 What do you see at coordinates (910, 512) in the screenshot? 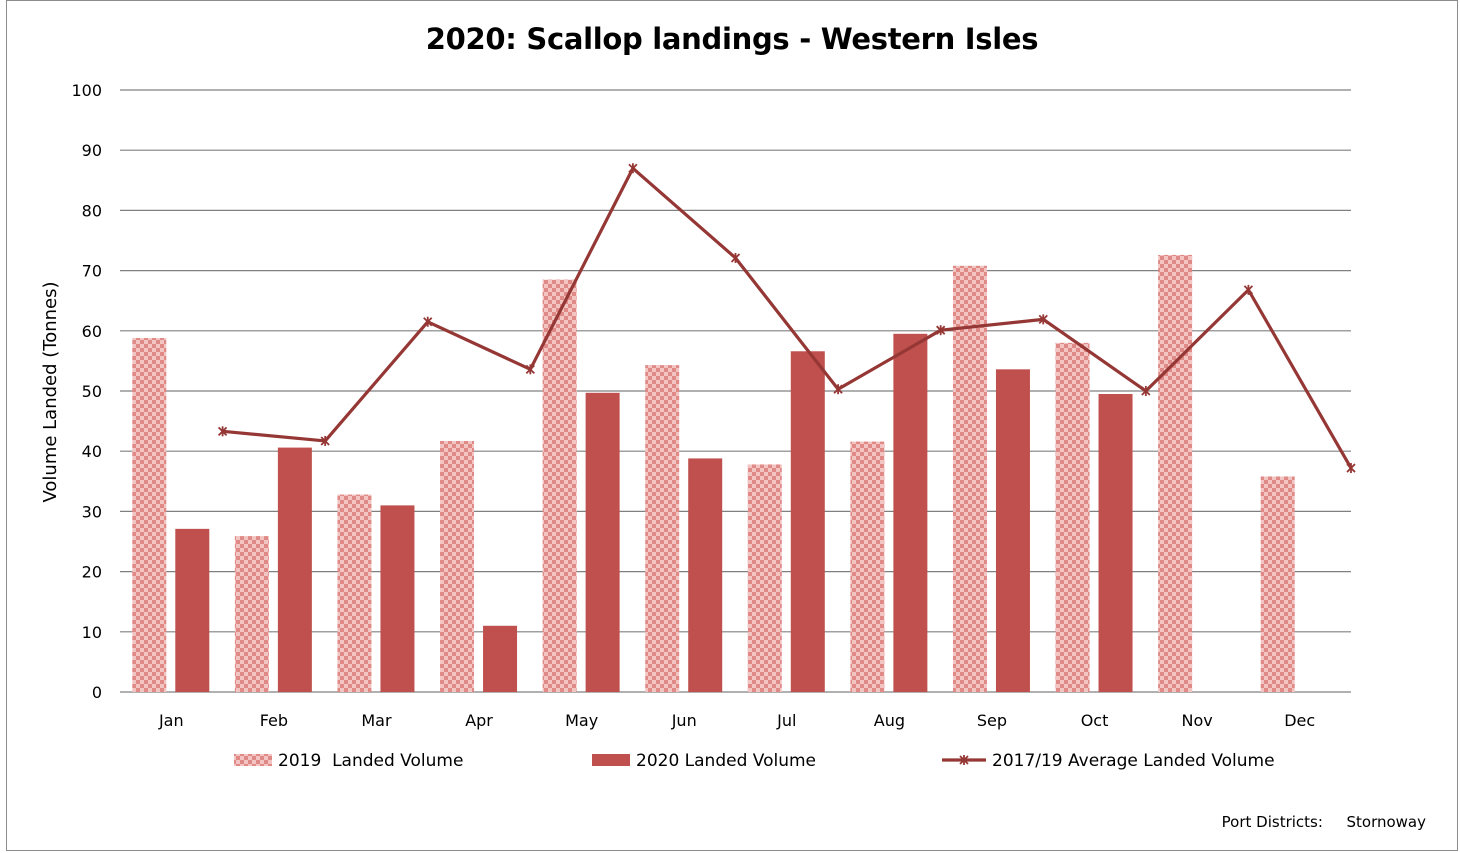
I see `bar-2020-aug` at bounding box center [910, 512].